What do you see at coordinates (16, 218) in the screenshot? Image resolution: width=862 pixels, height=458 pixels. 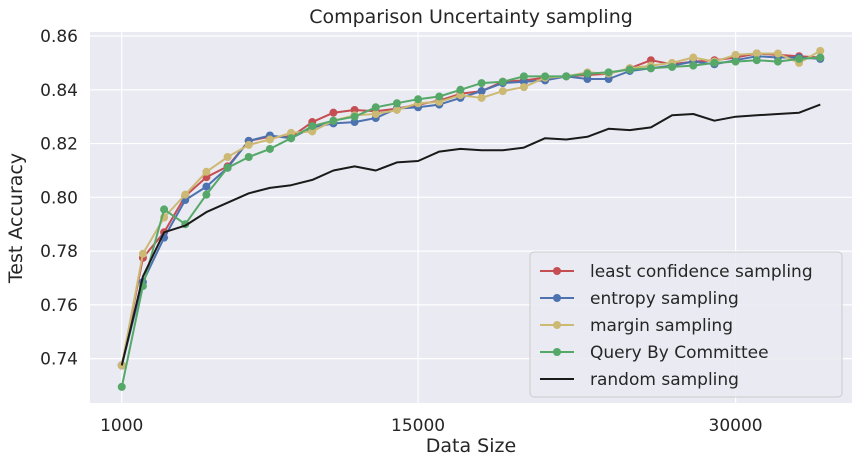 I see `y-axis-label: Test Accuracy` at bounding box center [16, 218].